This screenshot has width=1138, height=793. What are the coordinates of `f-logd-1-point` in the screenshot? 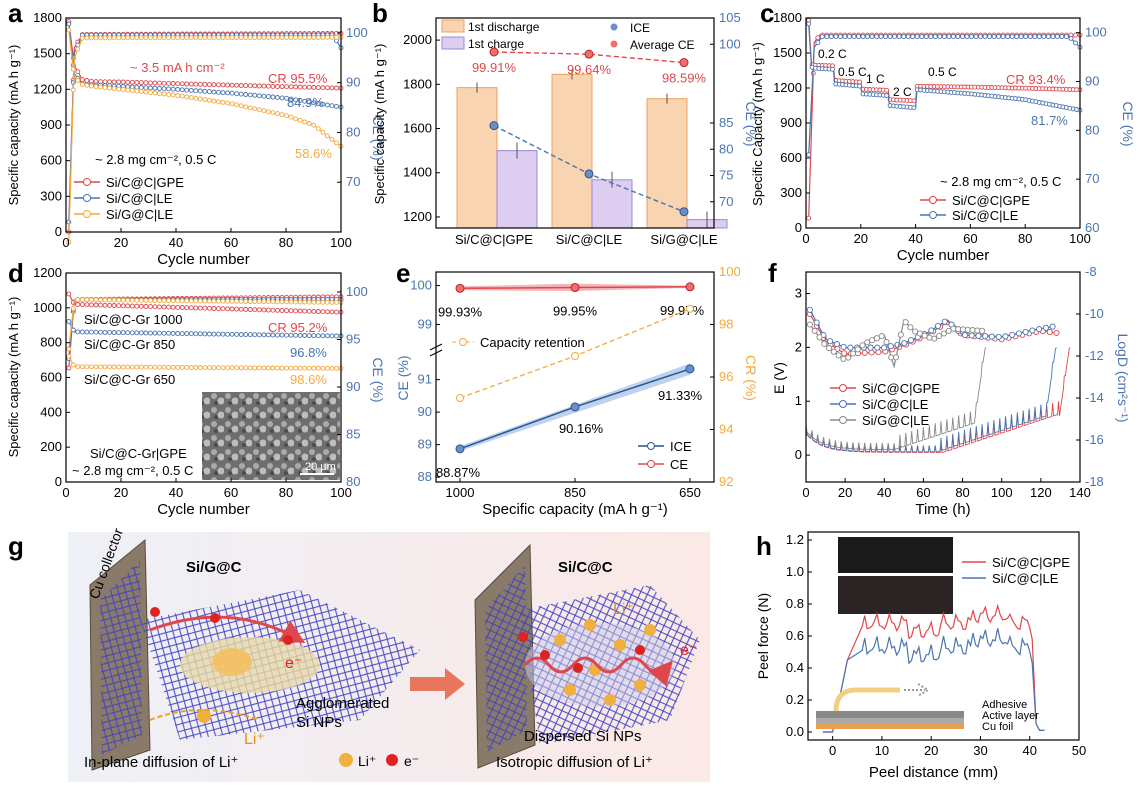 It's located at (944, 321).